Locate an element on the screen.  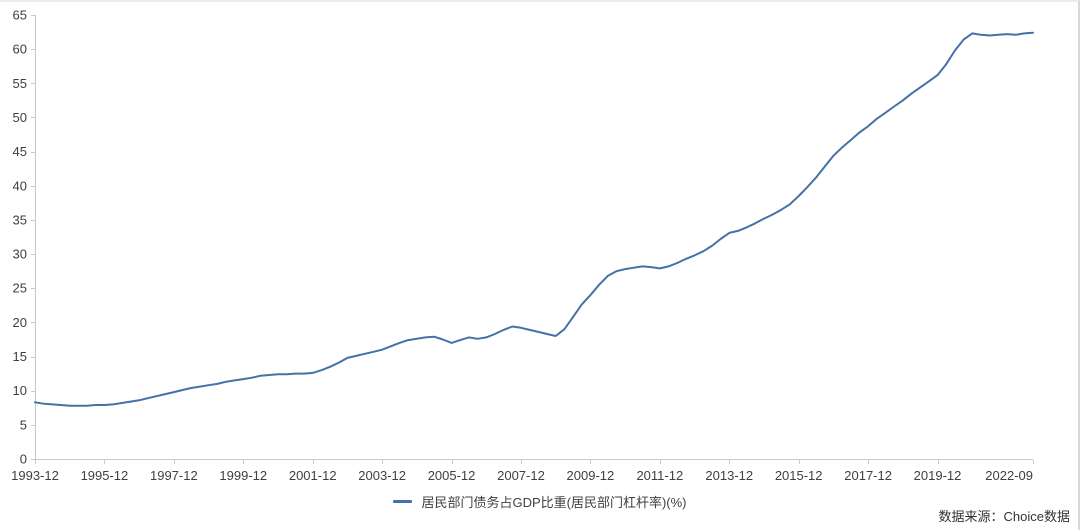
y-axis-label: 45 is located at coordinates (20, 151).